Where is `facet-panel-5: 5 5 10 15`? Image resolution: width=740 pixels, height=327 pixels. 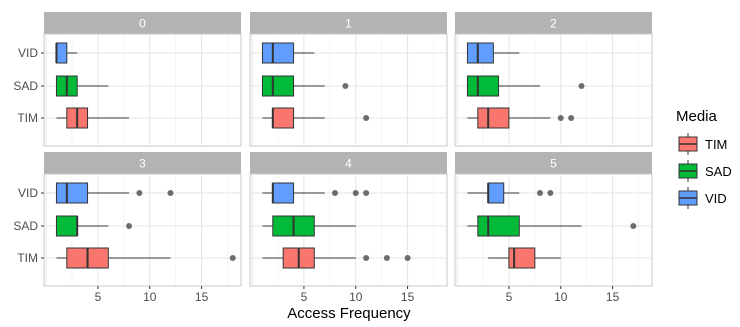
facet-panel-5: 5 5 10 15 is located at coordinates (553, 228).